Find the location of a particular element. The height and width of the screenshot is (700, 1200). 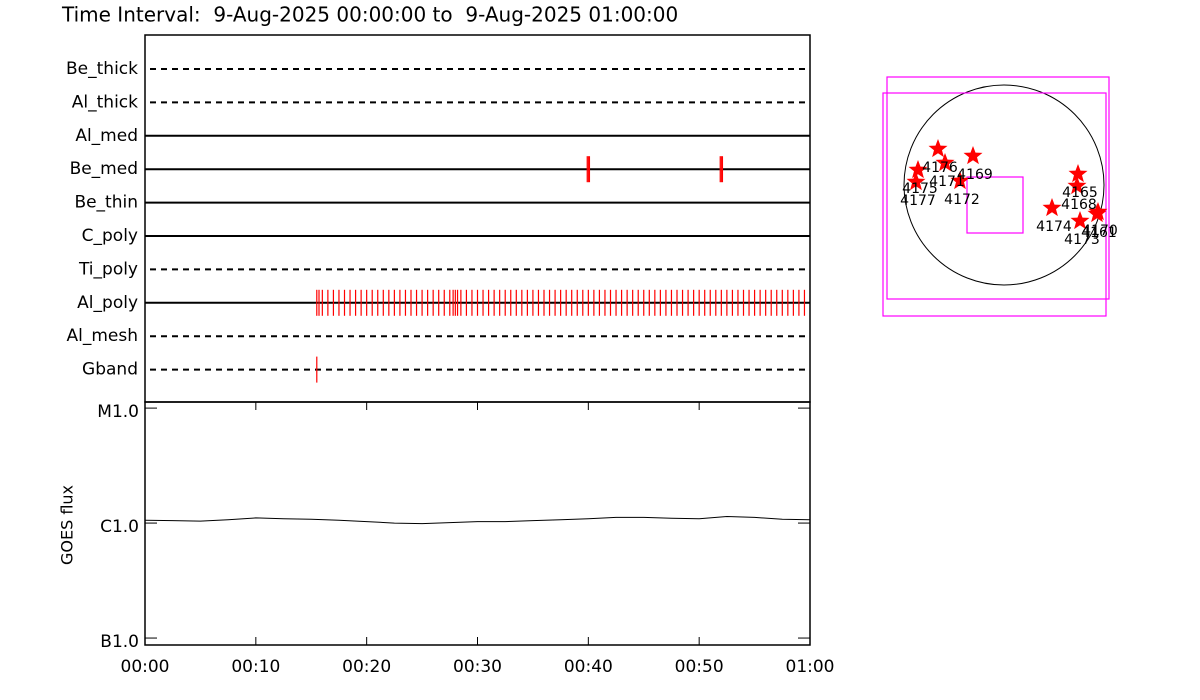

region-label: 4173 is located at coordinates (1082, 240).